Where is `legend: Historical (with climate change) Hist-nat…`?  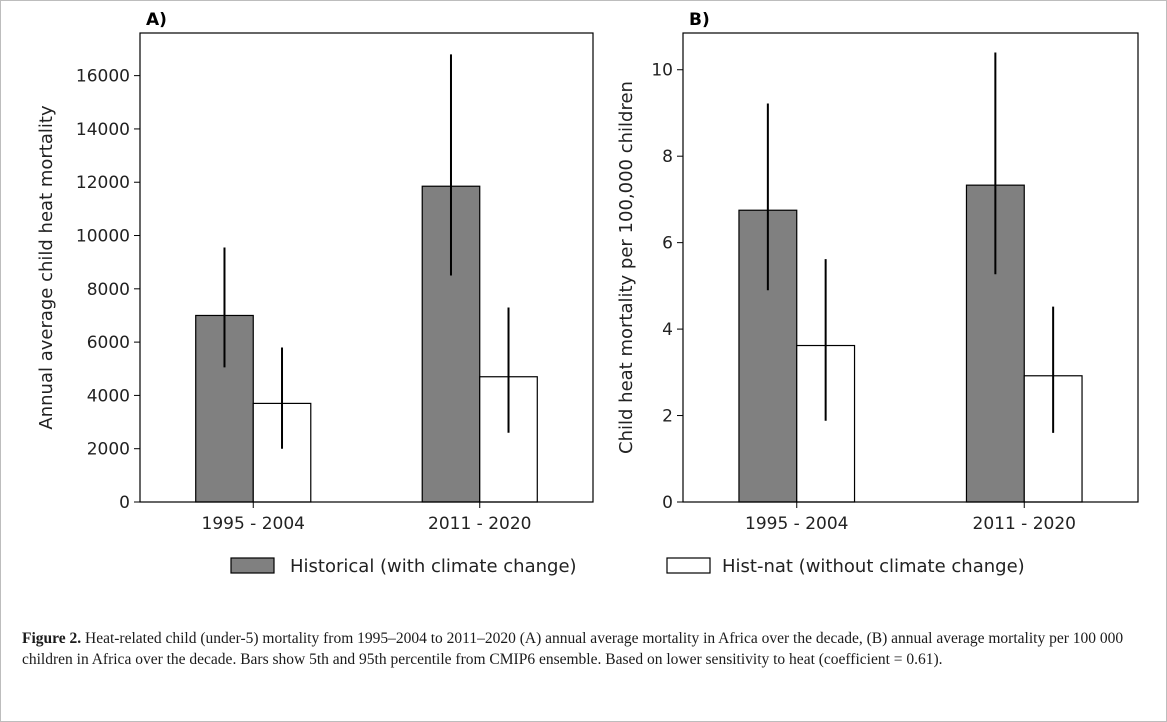 legend: Historical (with climate change) Hist-nat… is located at coordinates (627, 566).